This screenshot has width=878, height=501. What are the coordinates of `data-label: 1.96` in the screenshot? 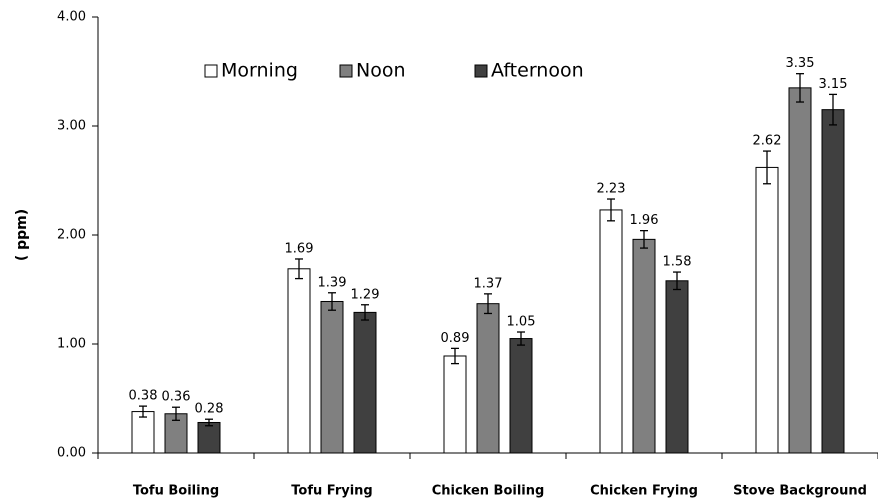 It's located at (644, 220).